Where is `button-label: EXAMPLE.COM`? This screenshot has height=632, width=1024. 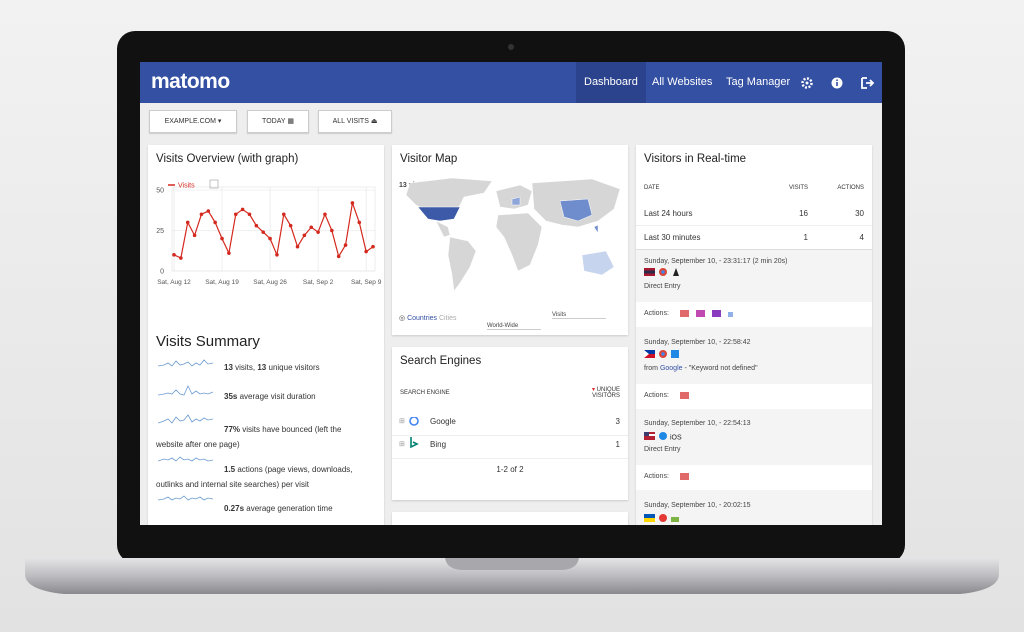
button-label: EXAMPLE.COM is located at coordinates (190, 121).